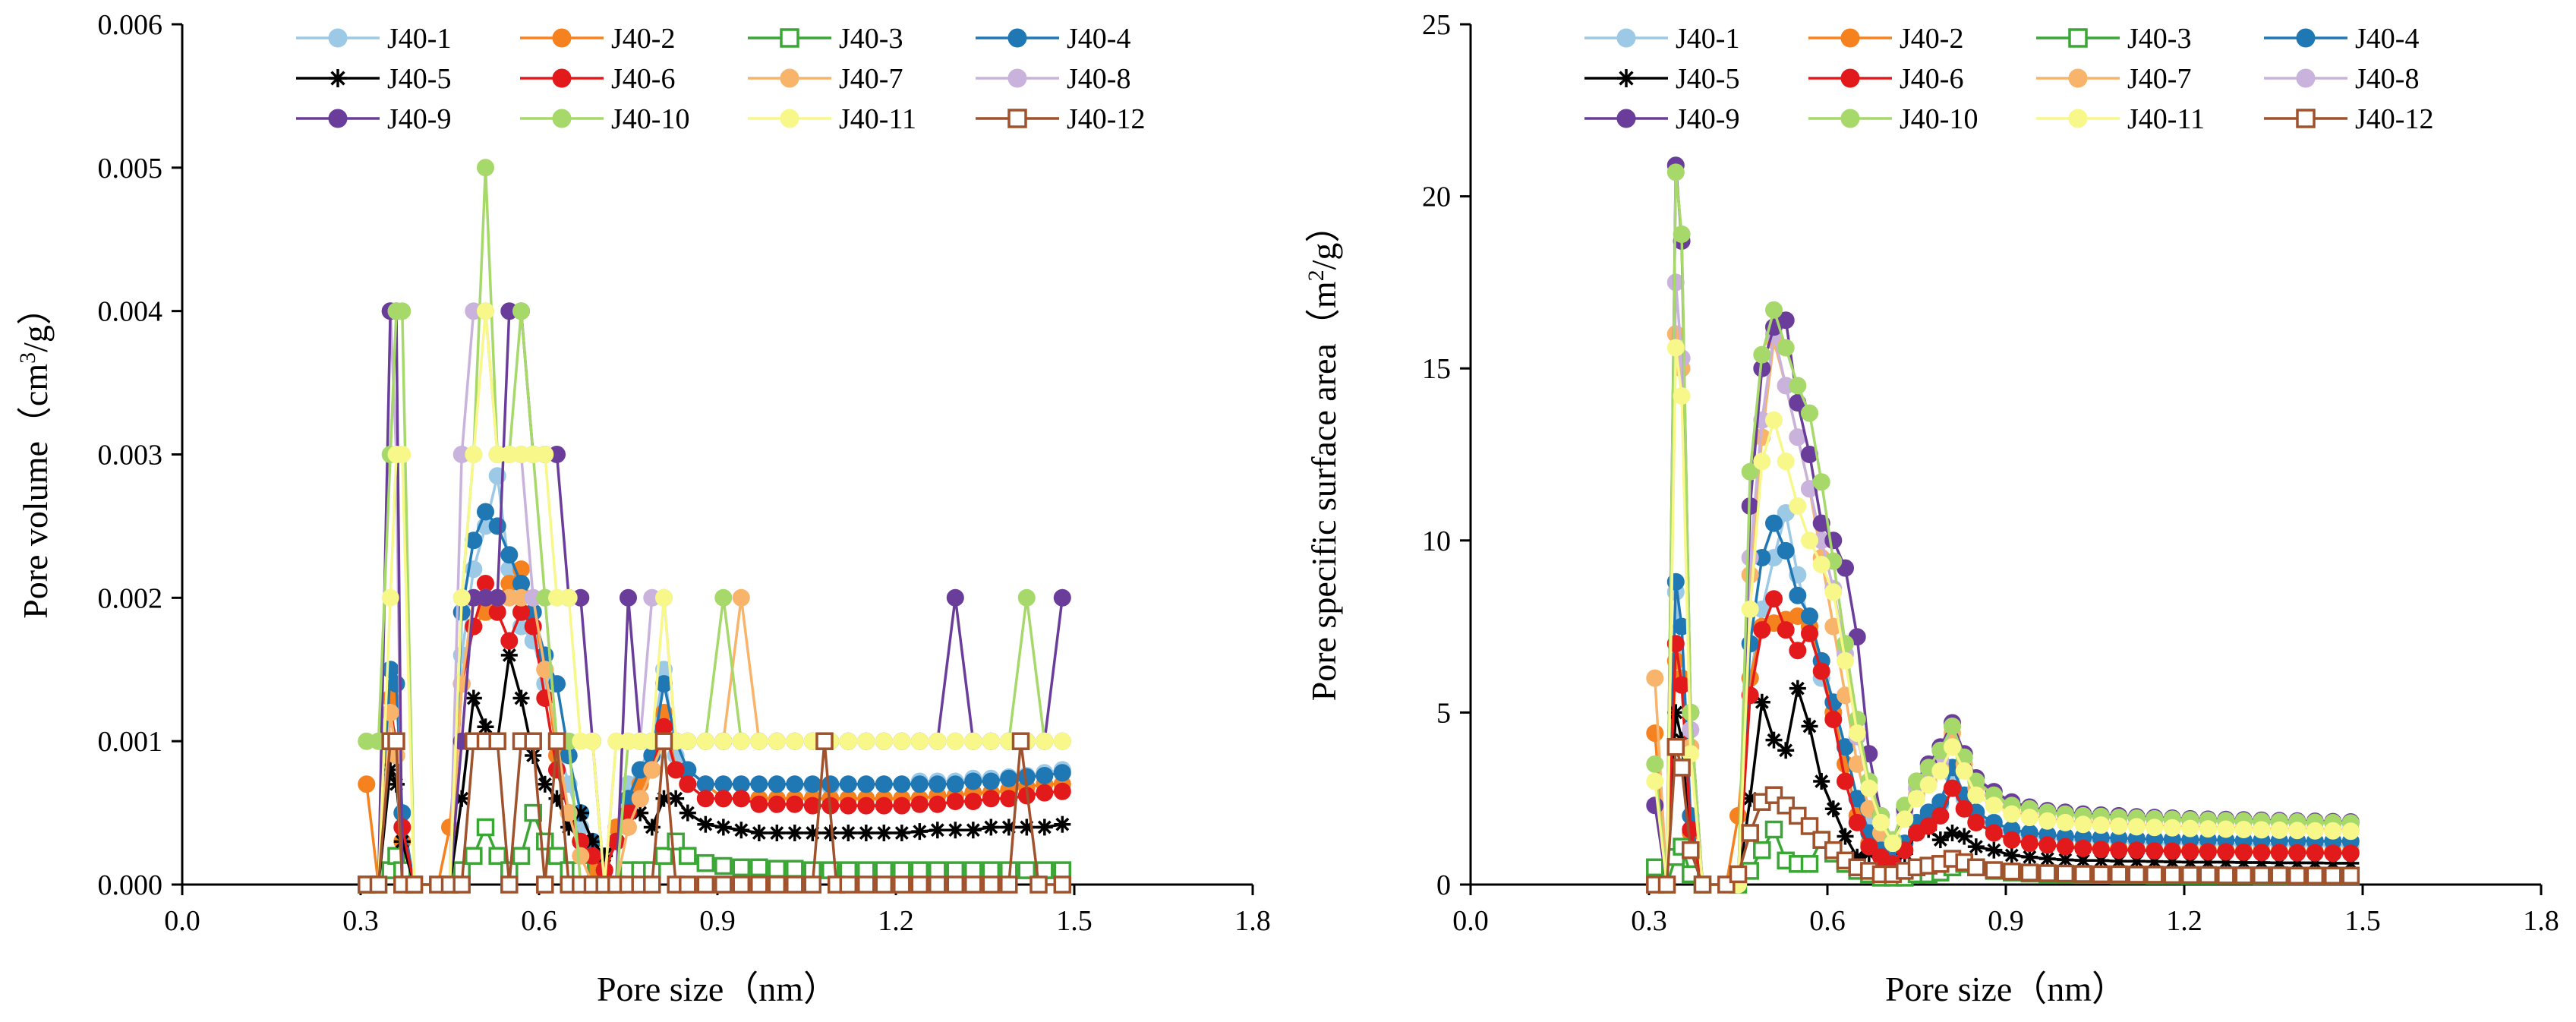  What do you see at coordinates (35, 491) in the screenshot?
I see `y-axis-title-prefix: Pore volume（cm` at bounding box center [35, 491].